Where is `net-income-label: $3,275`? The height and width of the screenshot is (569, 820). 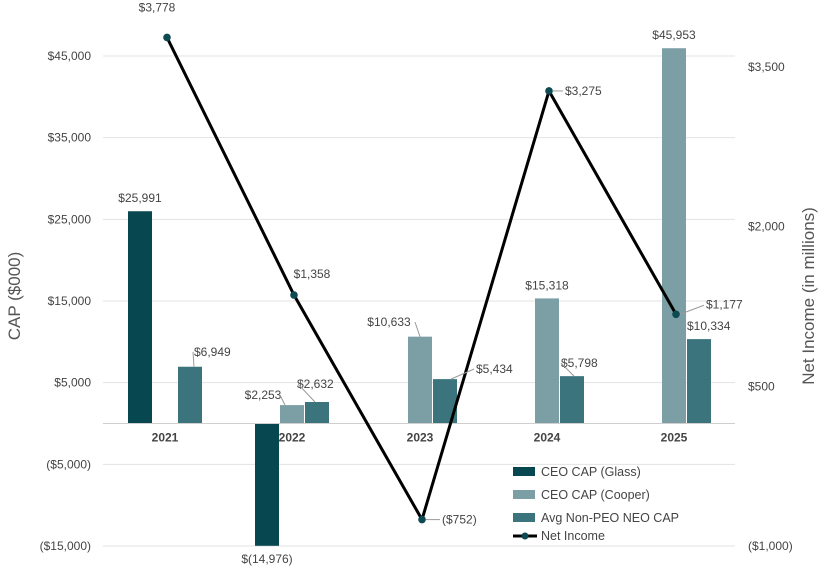 net-income-label: $3,275 is located at coordinates (583, 91).